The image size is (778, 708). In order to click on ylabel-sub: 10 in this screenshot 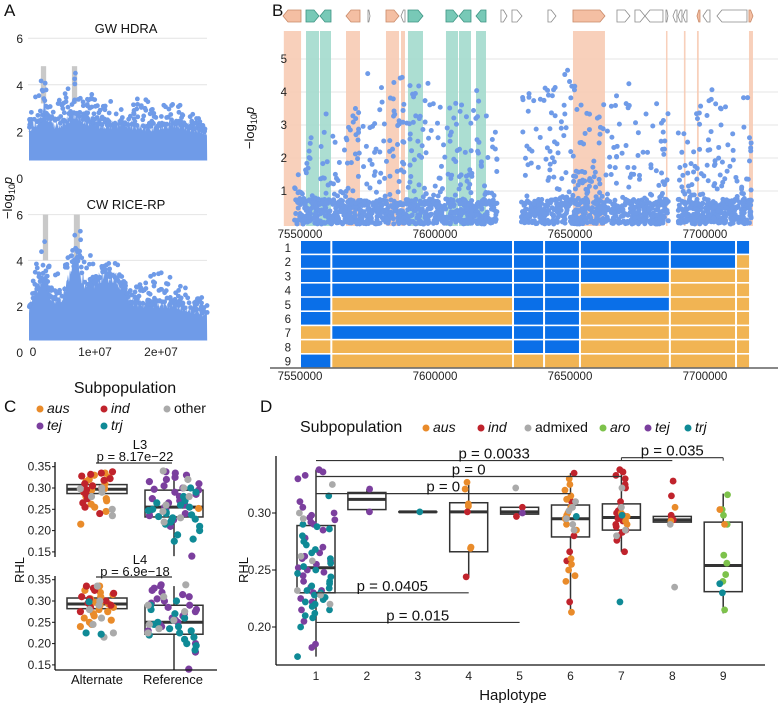, I will do `click(12, 189)`.